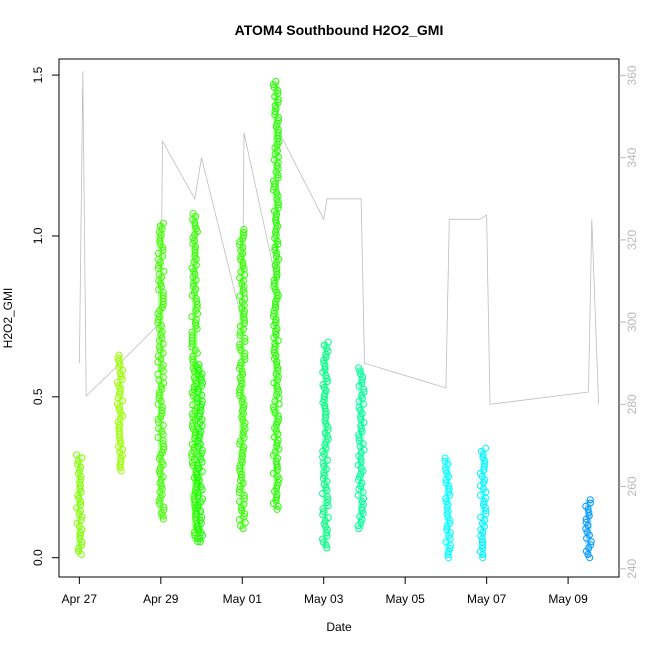 The image size is (650, 650). What do you see at coordinates (632, 486) in the screenshot?
I see `y2-tick-label-1: 260` at bounding box center [632, 486].